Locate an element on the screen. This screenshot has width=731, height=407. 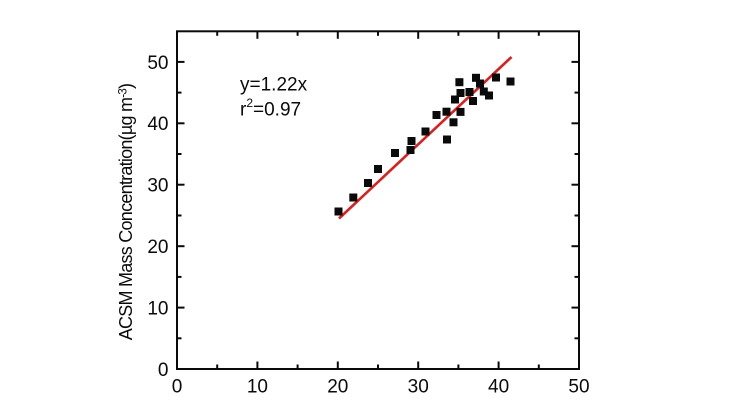
svg-text: r2=0.97 is located at coordinates (270, 108).